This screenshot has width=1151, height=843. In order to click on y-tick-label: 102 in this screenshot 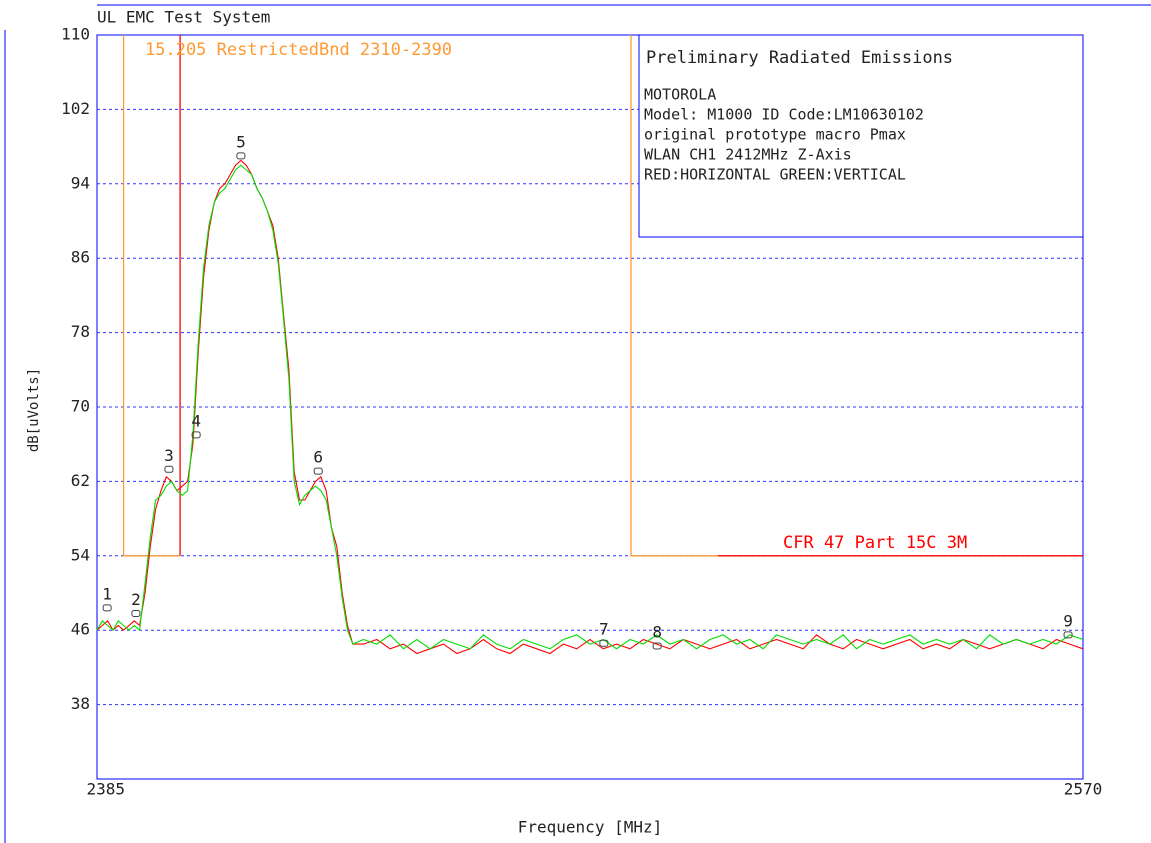, I will do `click(75, 108)`.